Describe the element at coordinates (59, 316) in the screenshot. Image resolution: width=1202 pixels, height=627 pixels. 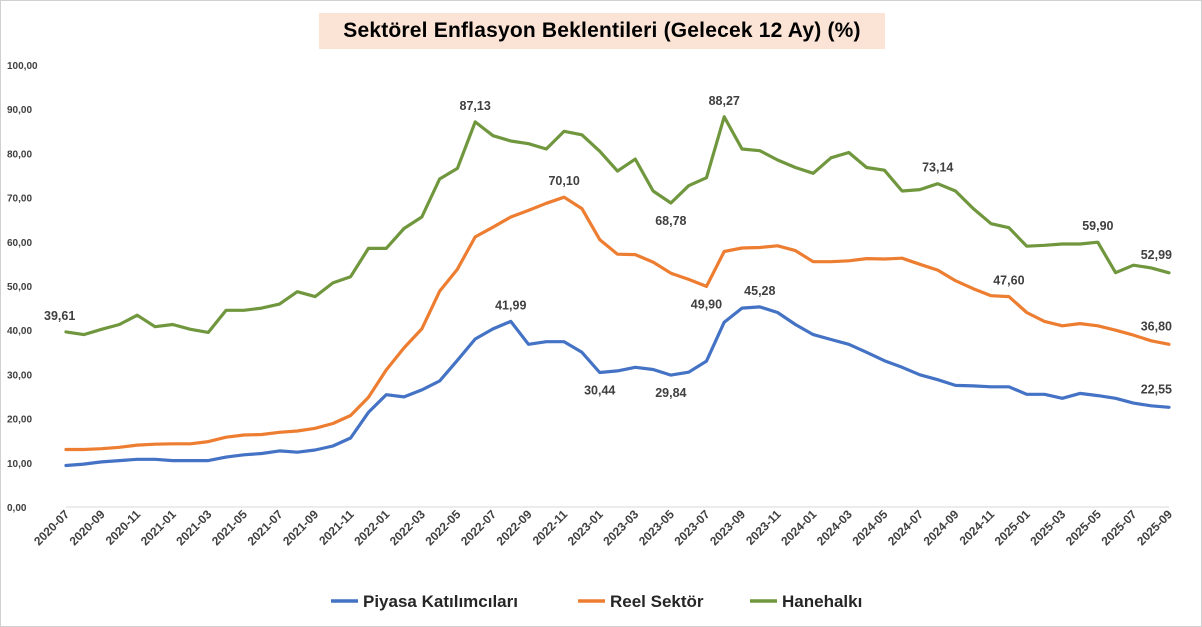
I see `data-label: 39,61` at that location.